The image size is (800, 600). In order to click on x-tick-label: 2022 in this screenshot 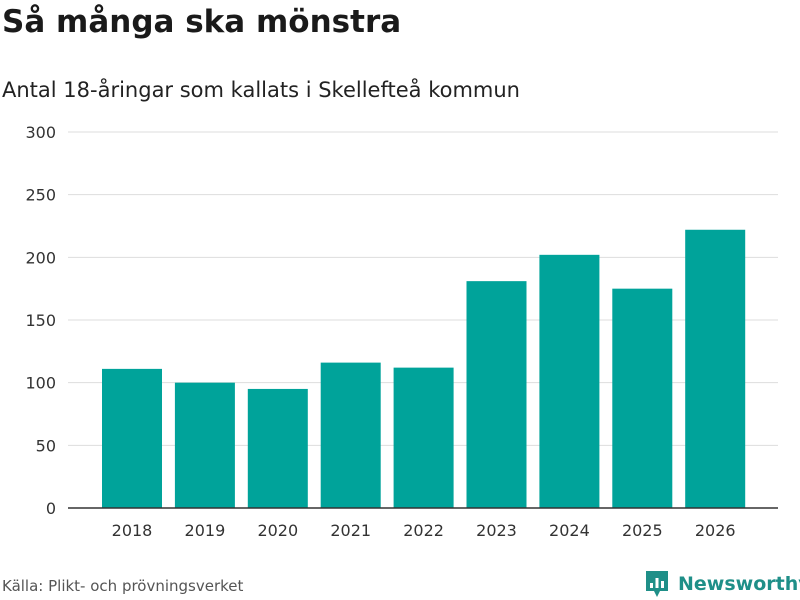, I will do `click(423, 530)`.